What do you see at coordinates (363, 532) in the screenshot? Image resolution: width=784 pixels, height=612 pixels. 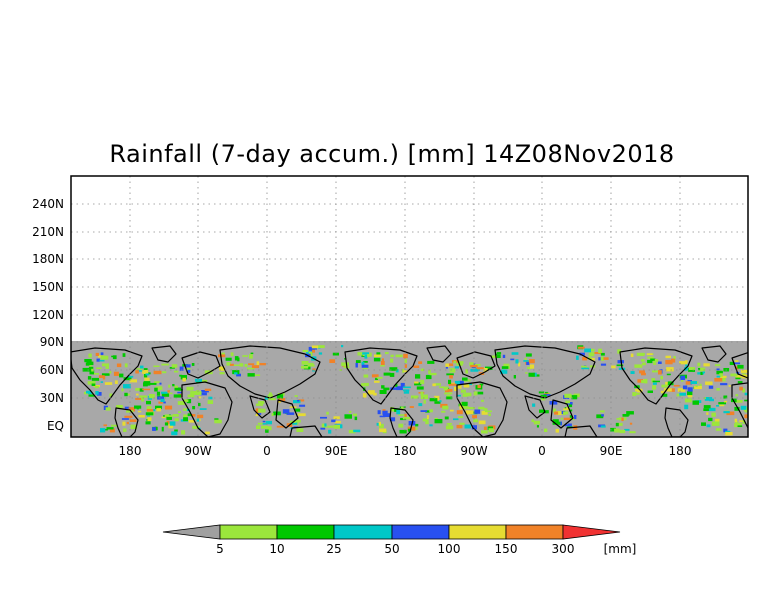 I see `legend-swatch` at bounding box center [363, 532].